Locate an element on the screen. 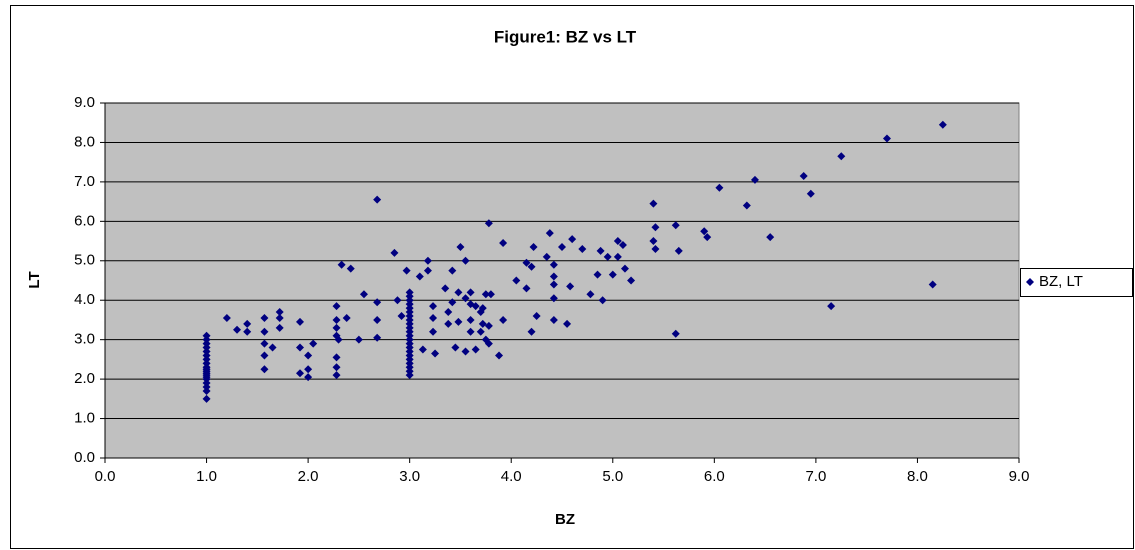 This screenshot has height=550, width=1135. x-tick-label: 0.0 is located at coordinates (105, 476).